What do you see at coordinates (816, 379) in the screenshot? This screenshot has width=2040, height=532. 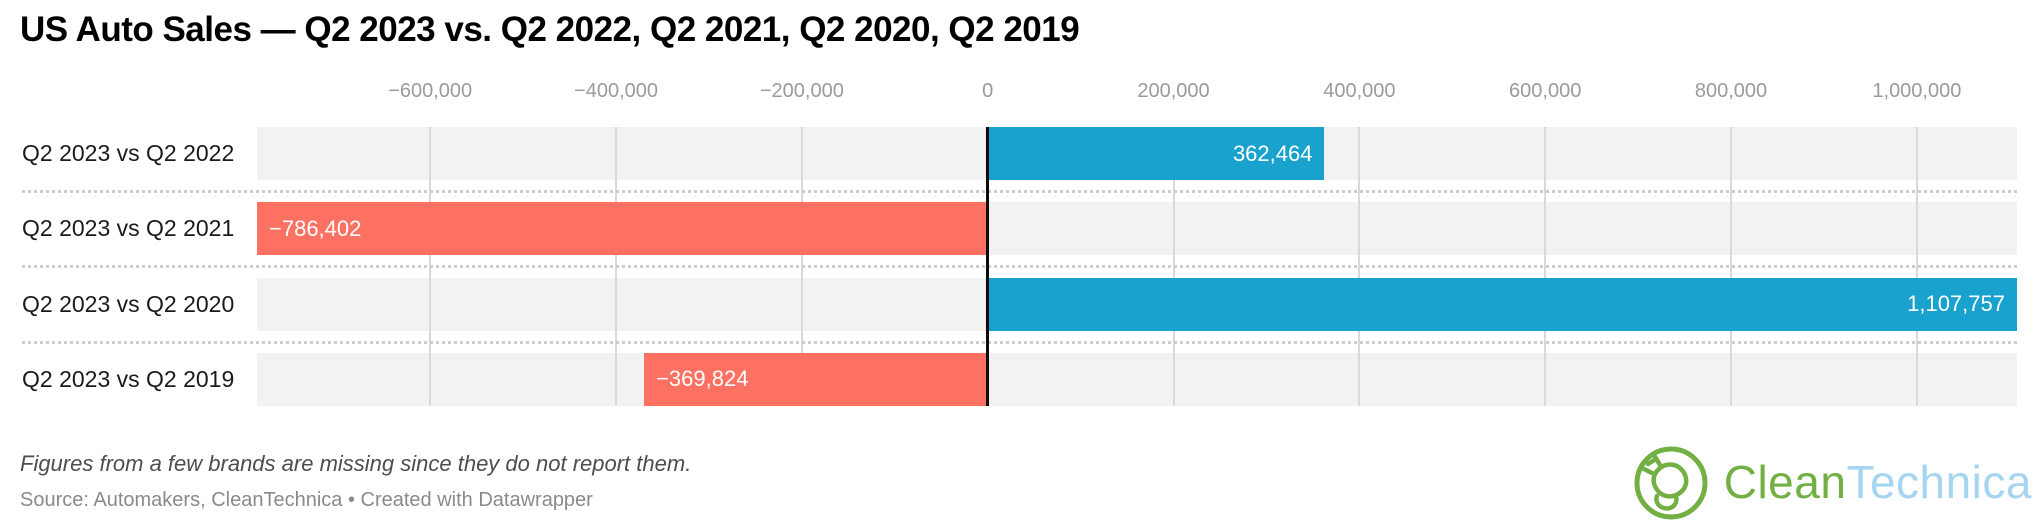 I see `bar: −369,824` at bounding box center [816, 379].